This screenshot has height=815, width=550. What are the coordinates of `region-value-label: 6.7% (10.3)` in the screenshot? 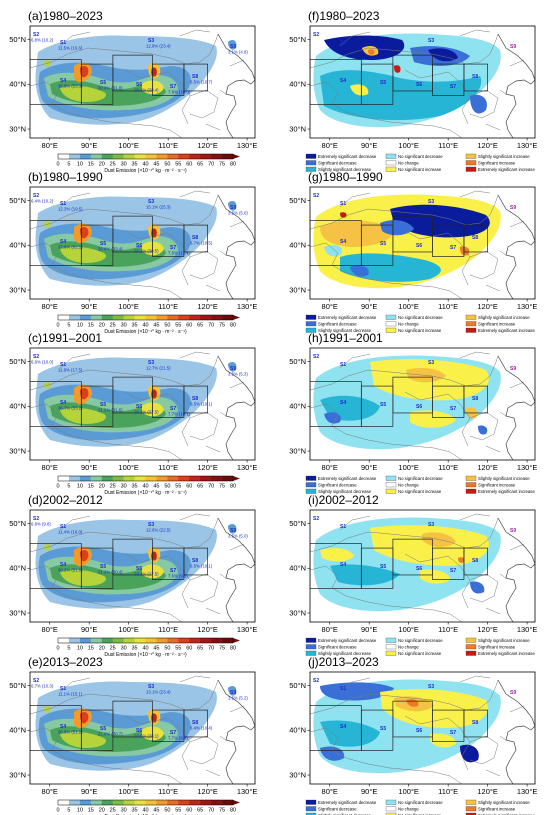 It's located at (42, 686).